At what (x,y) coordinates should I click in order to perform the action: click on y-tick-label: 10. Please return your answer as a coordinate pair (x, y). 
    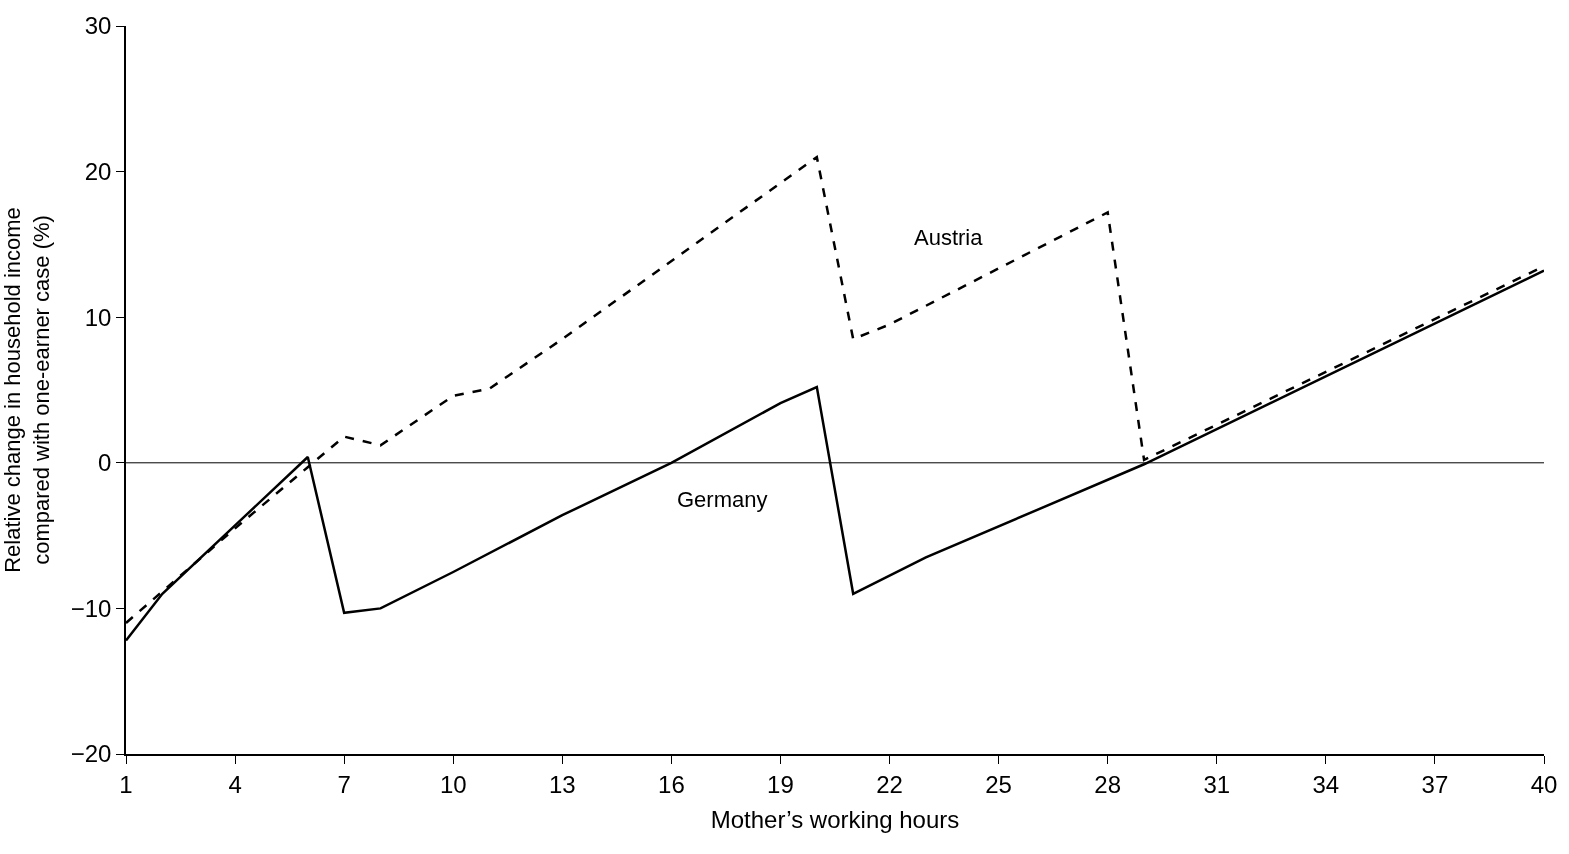
    Looking at the image, I should click on (98, 317).